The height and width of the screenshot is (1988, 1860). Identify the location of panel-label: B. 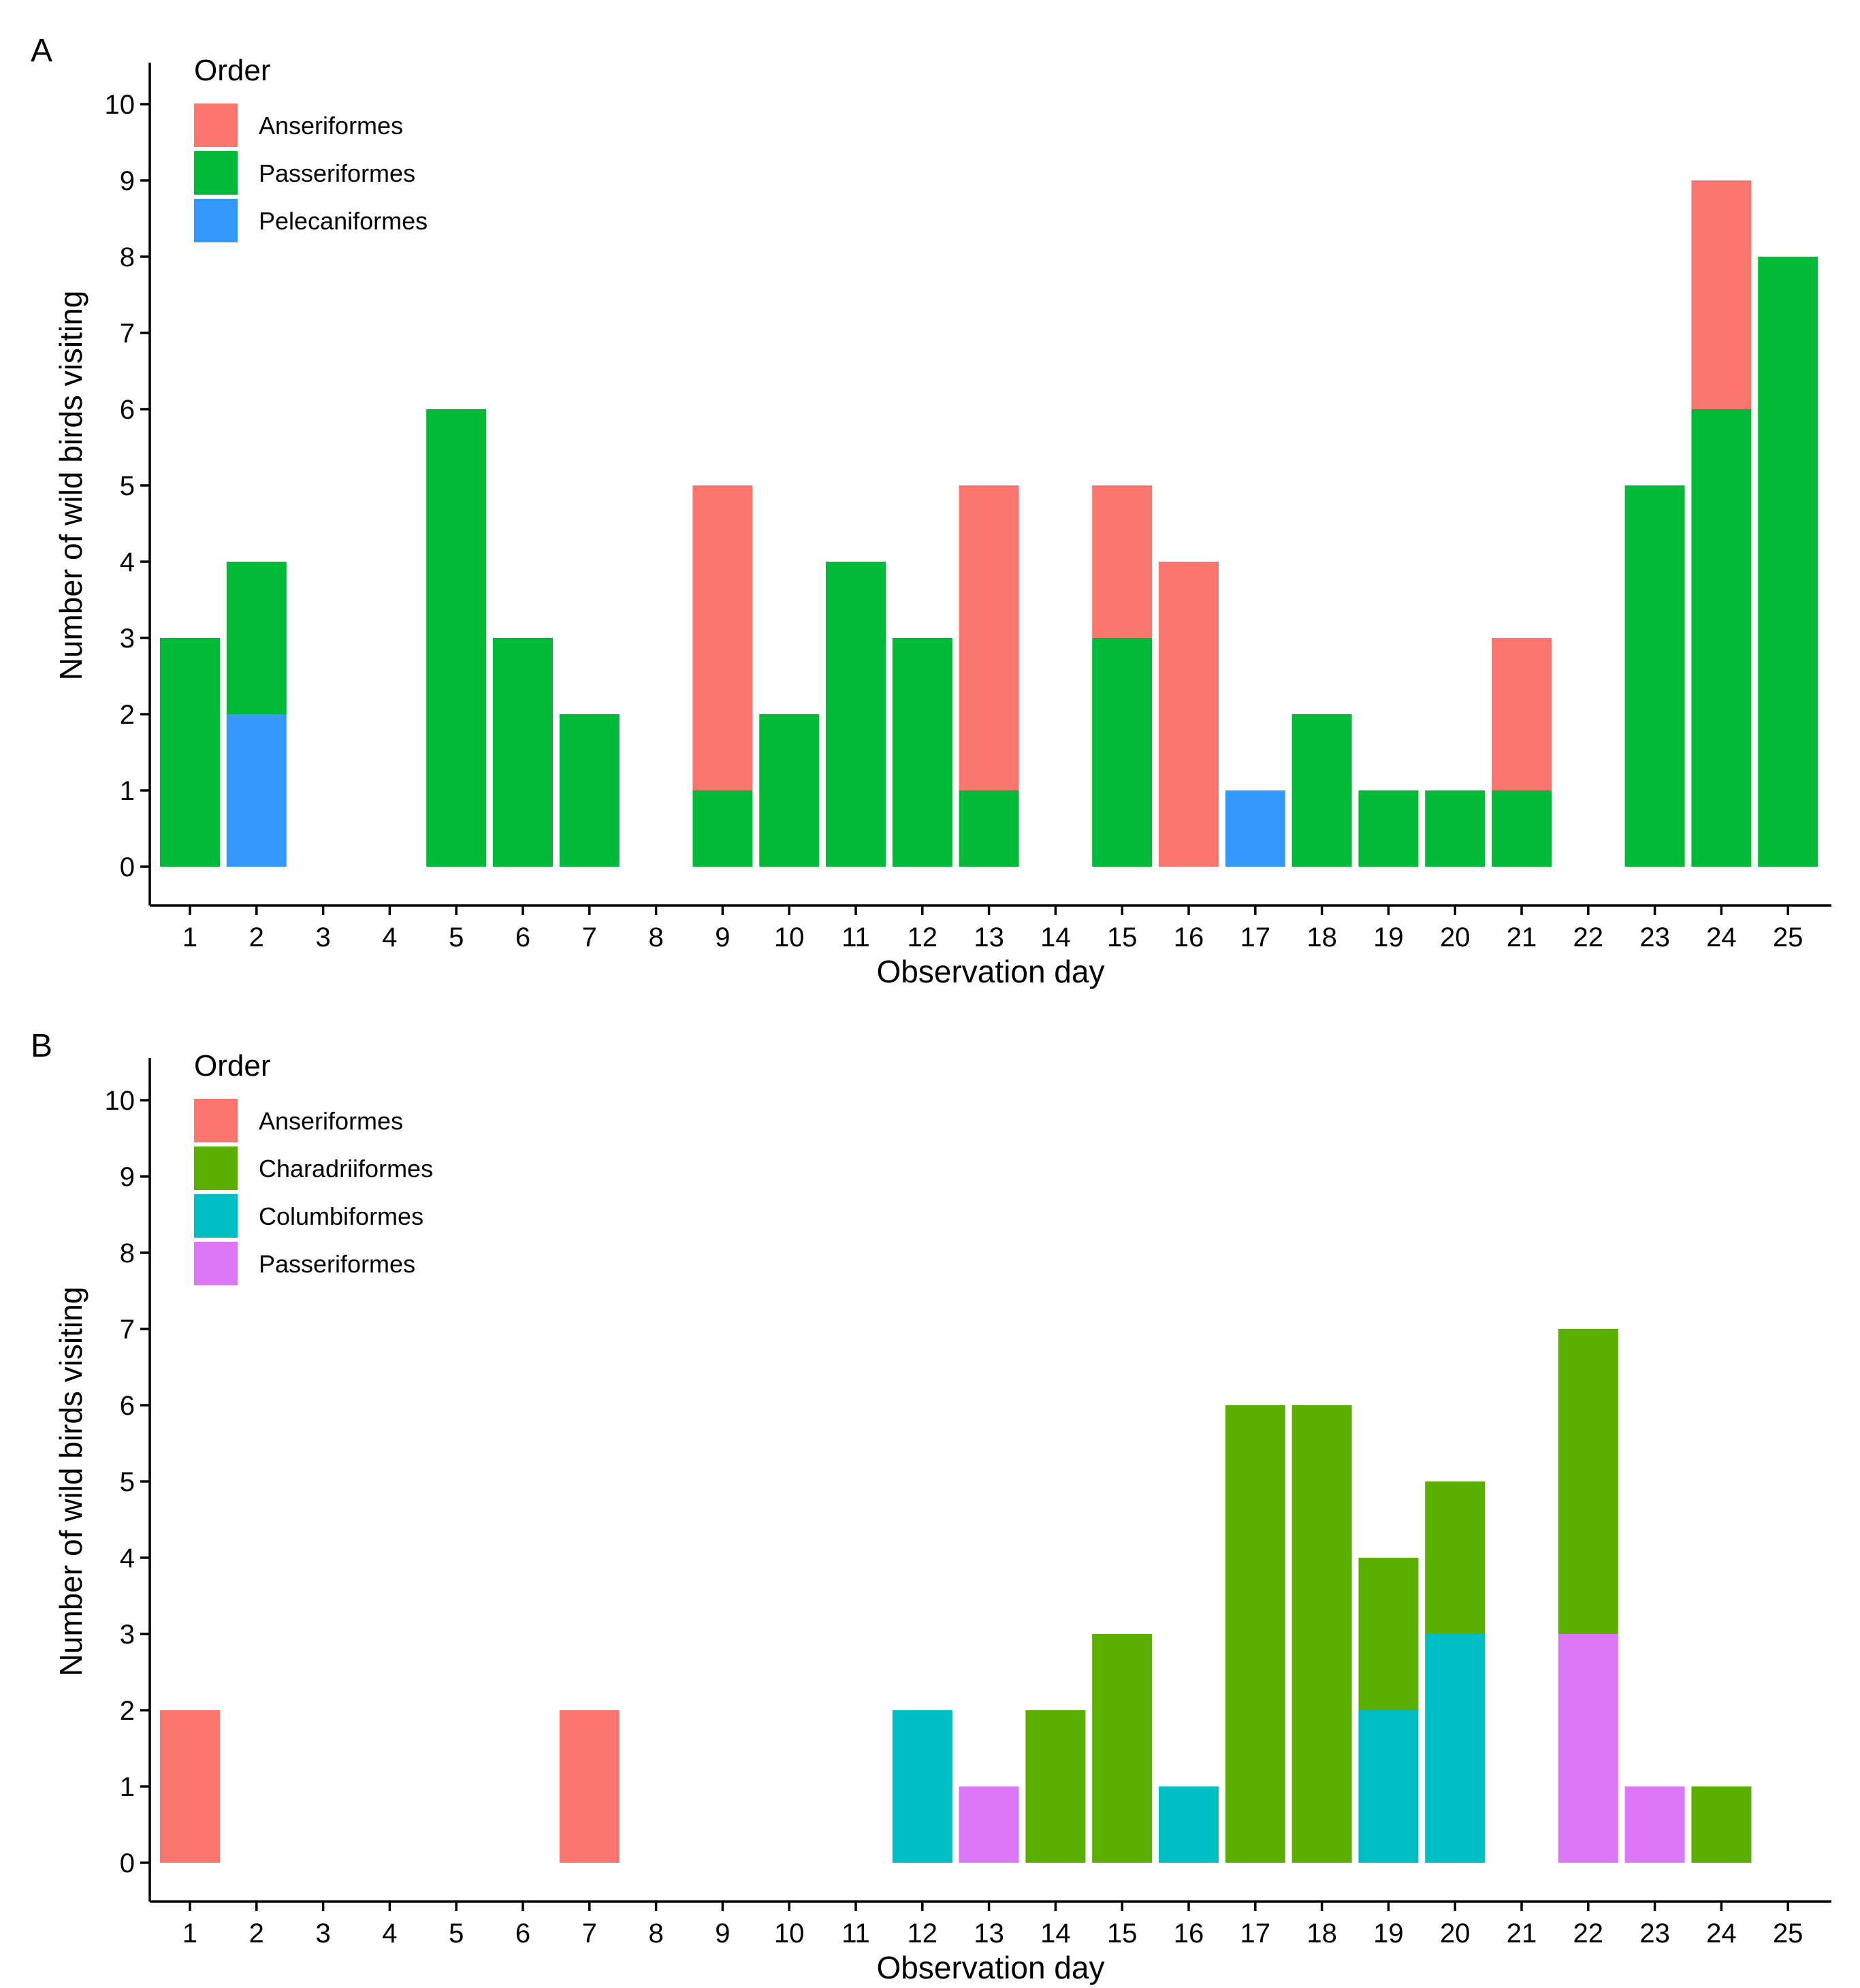
(41, 1046).